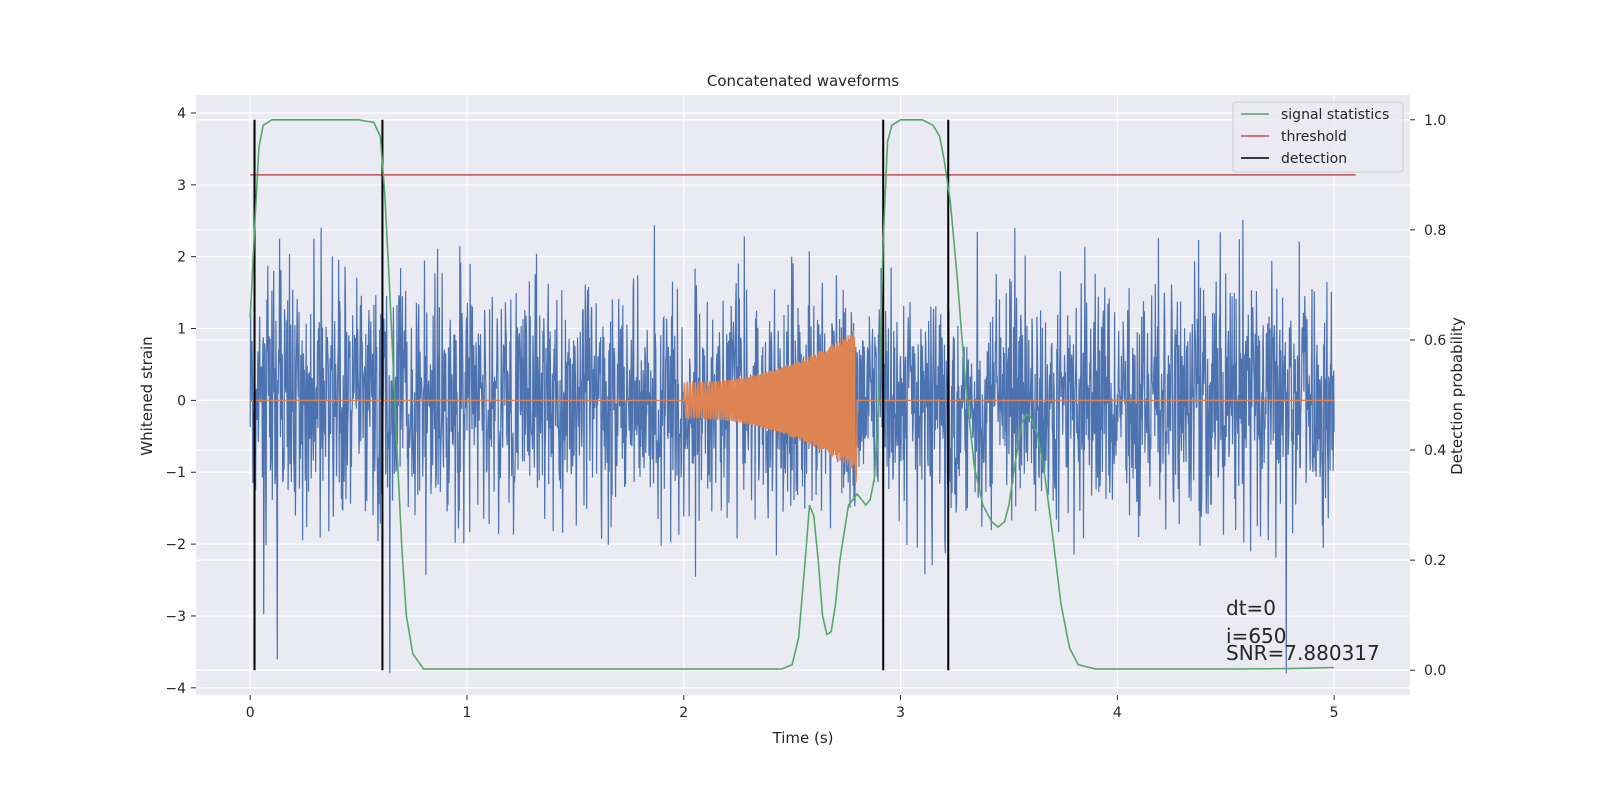 The height and width of the screenshot is (800, 1600). What do you see at coordinates (181, 114) in the screenshot?
I see `y-tick-label-8: 4` at bounding box center [181, 114].